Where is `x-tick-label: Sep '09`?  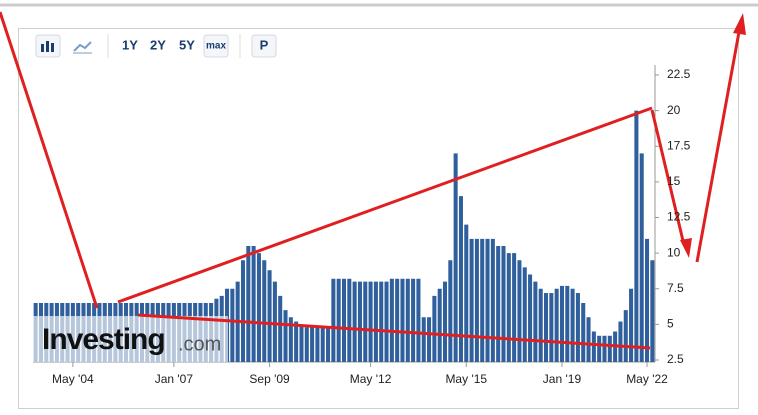 x-tick-label: Sep '09 is located at coordinates (269, 379).